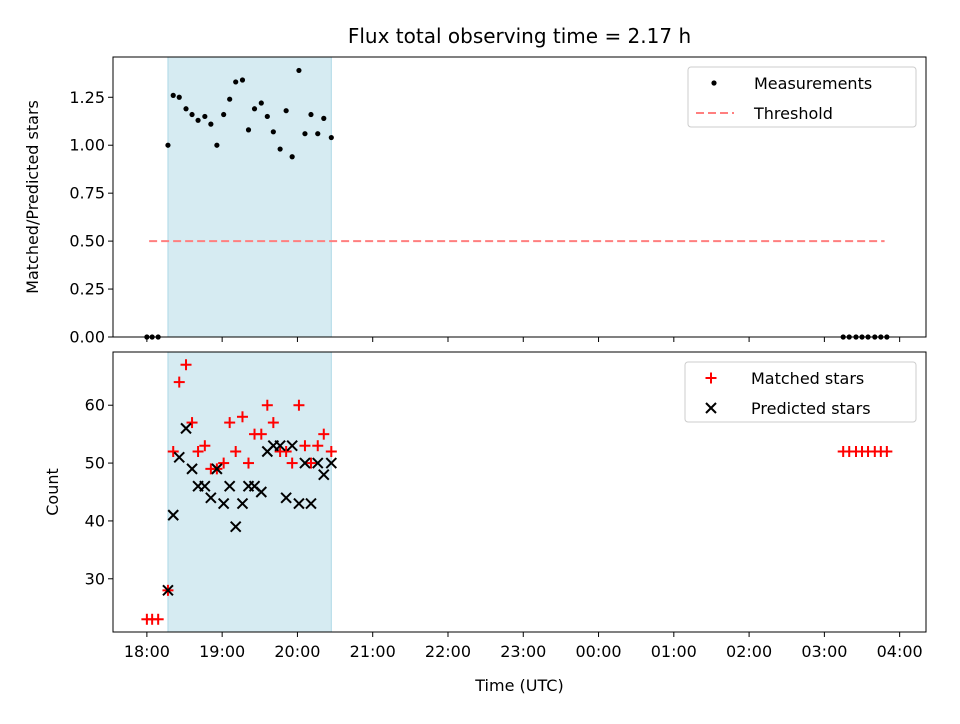 This screenshot has height=724, width=960. What do you see at coordinates (523, 651) in the screenshot?
I see `x-tick-label: 23:00` at bounding box center [523, 651].